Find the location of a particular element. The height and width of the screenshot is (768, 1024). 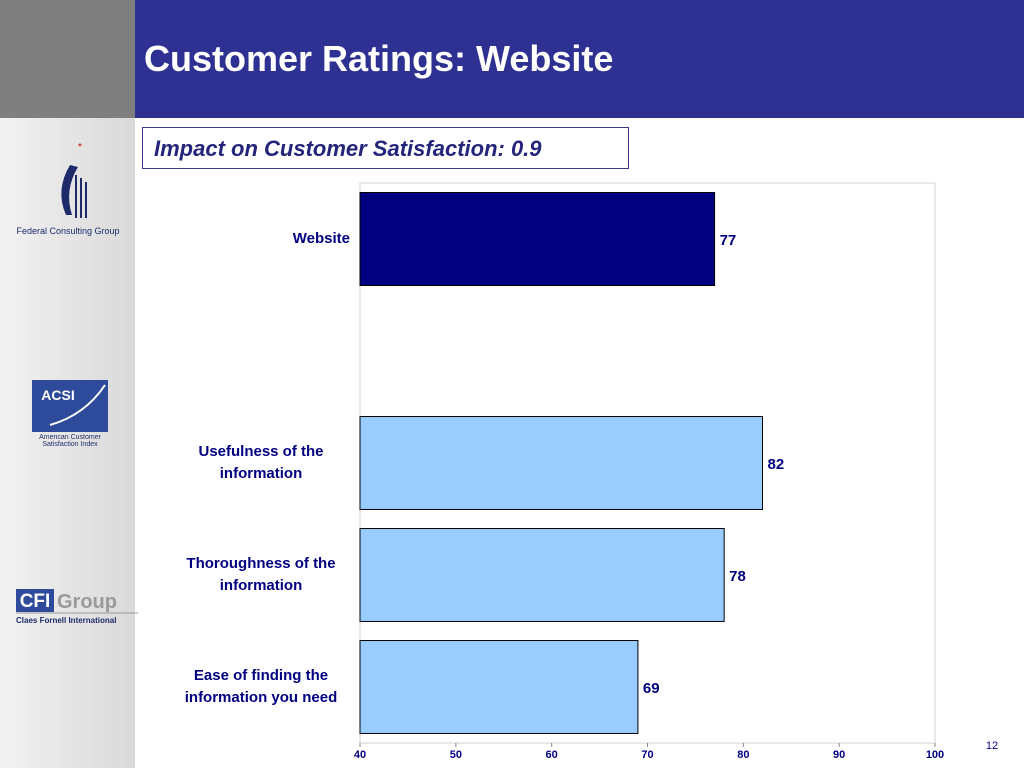

corner-block is located at coordinates (67, 59).